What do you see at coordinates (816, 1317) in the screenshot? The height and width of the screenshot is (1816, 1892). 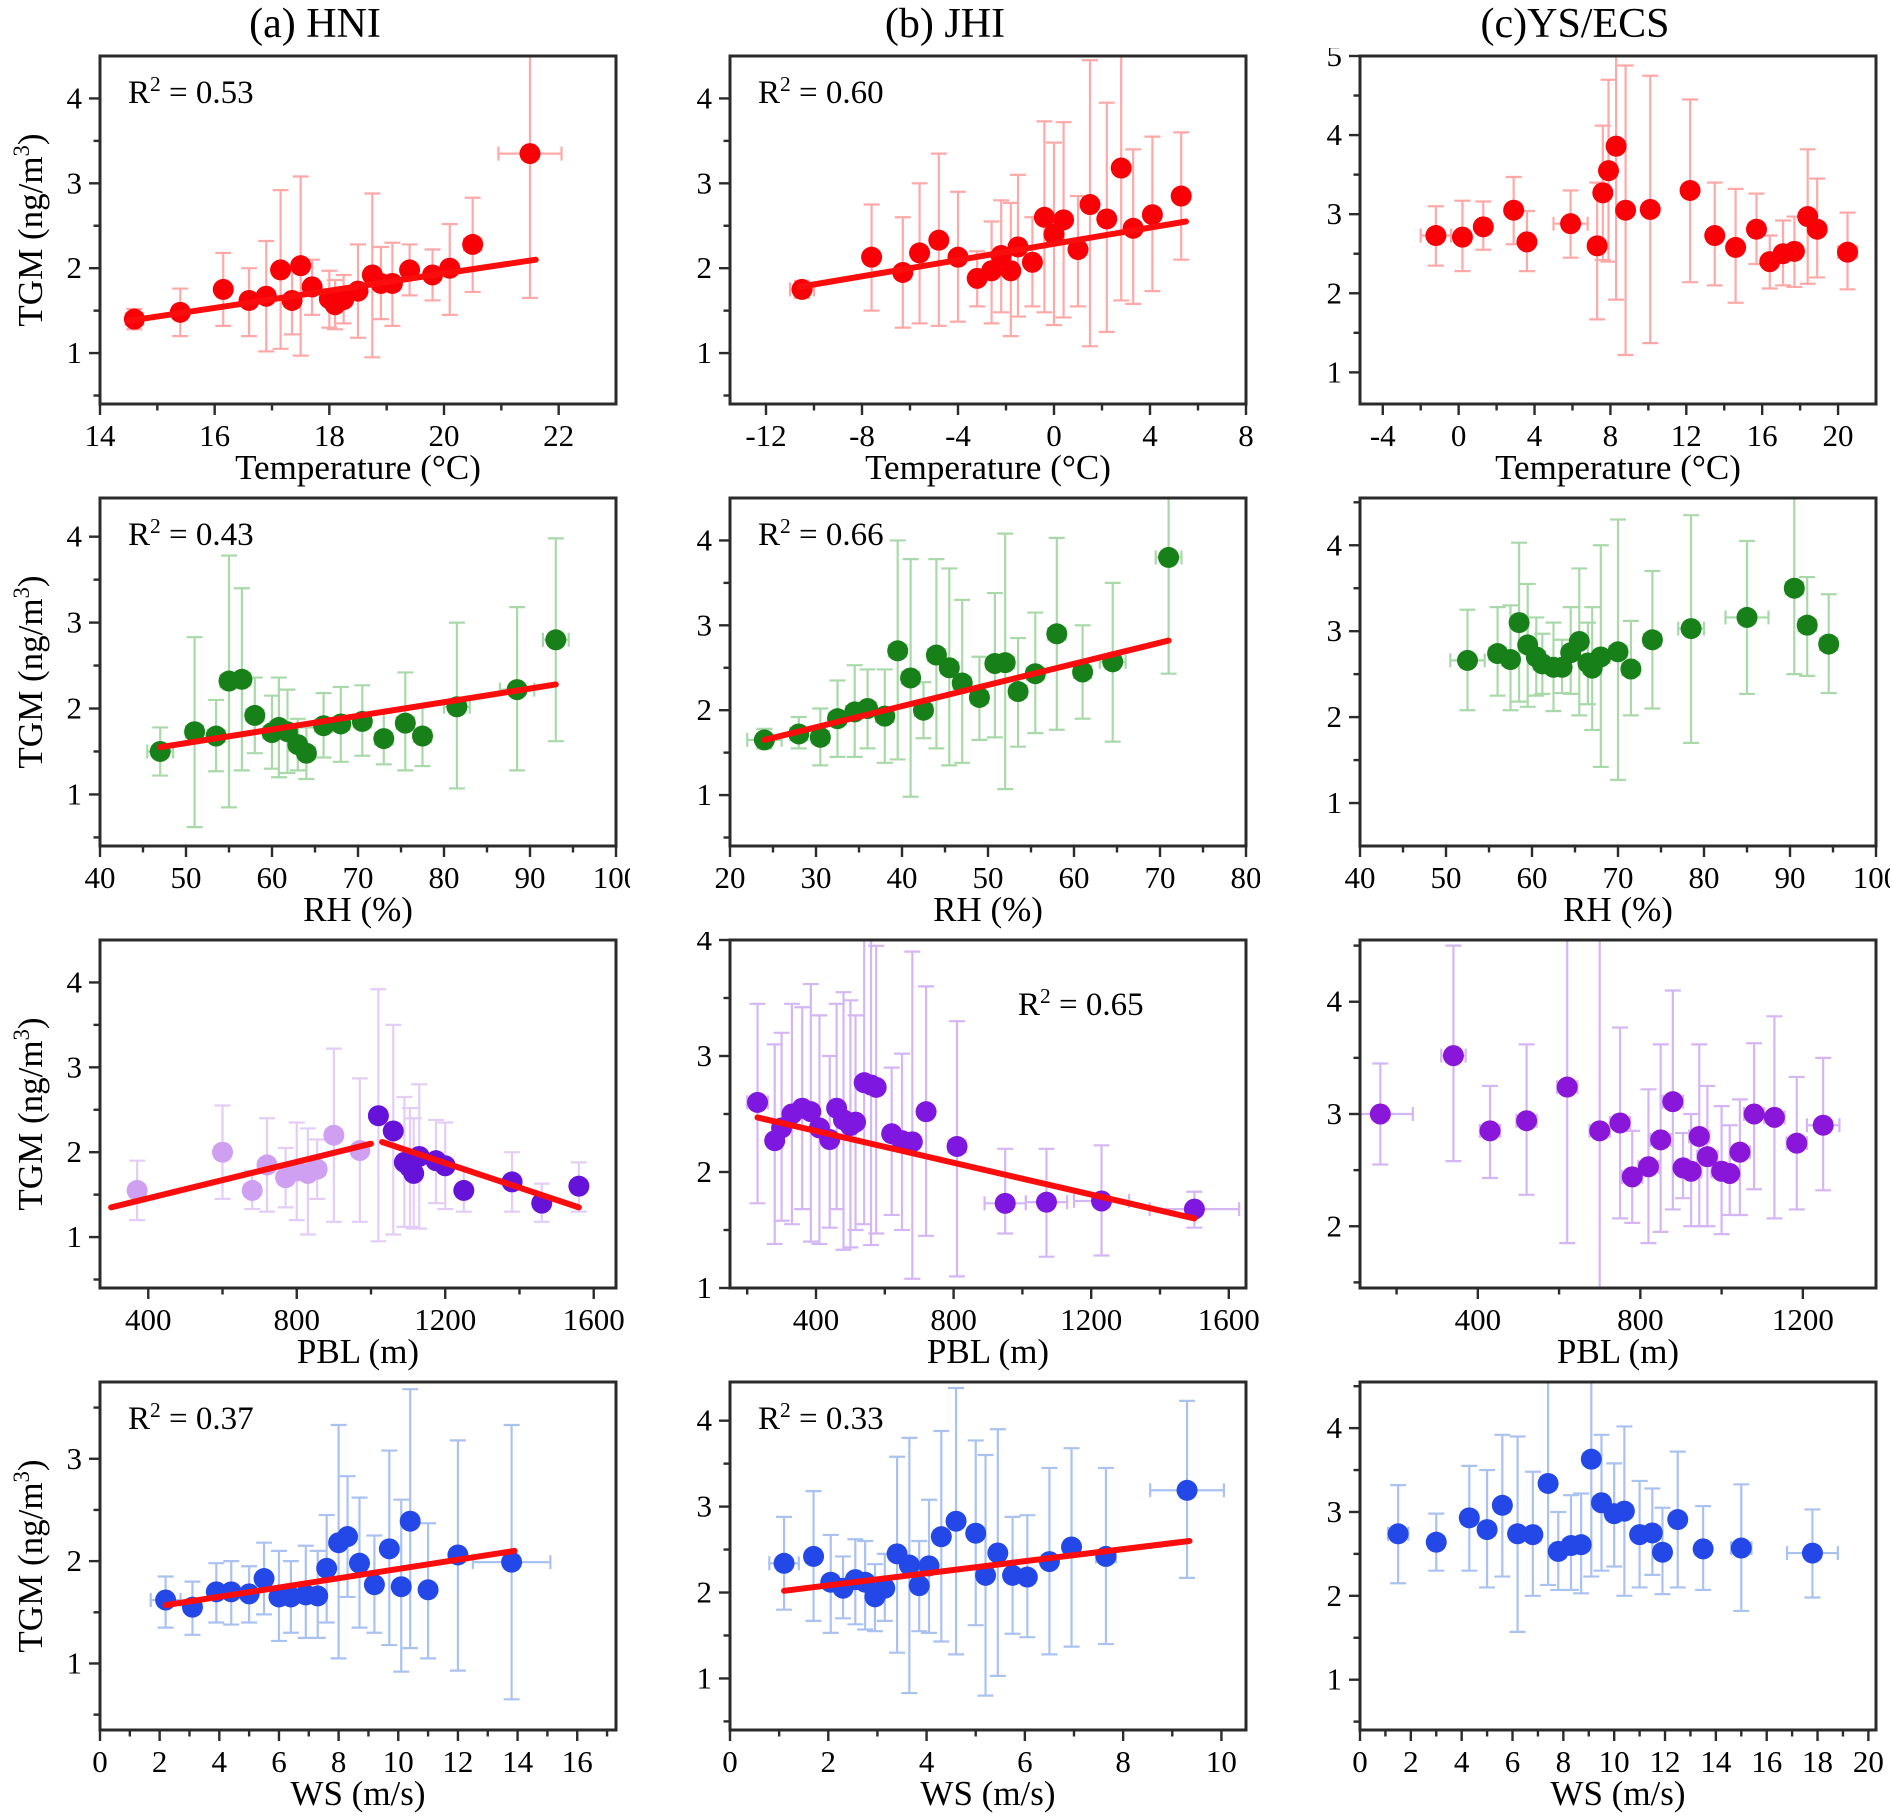 I see `svg-text: 400` at bounding box center [816, 1317].